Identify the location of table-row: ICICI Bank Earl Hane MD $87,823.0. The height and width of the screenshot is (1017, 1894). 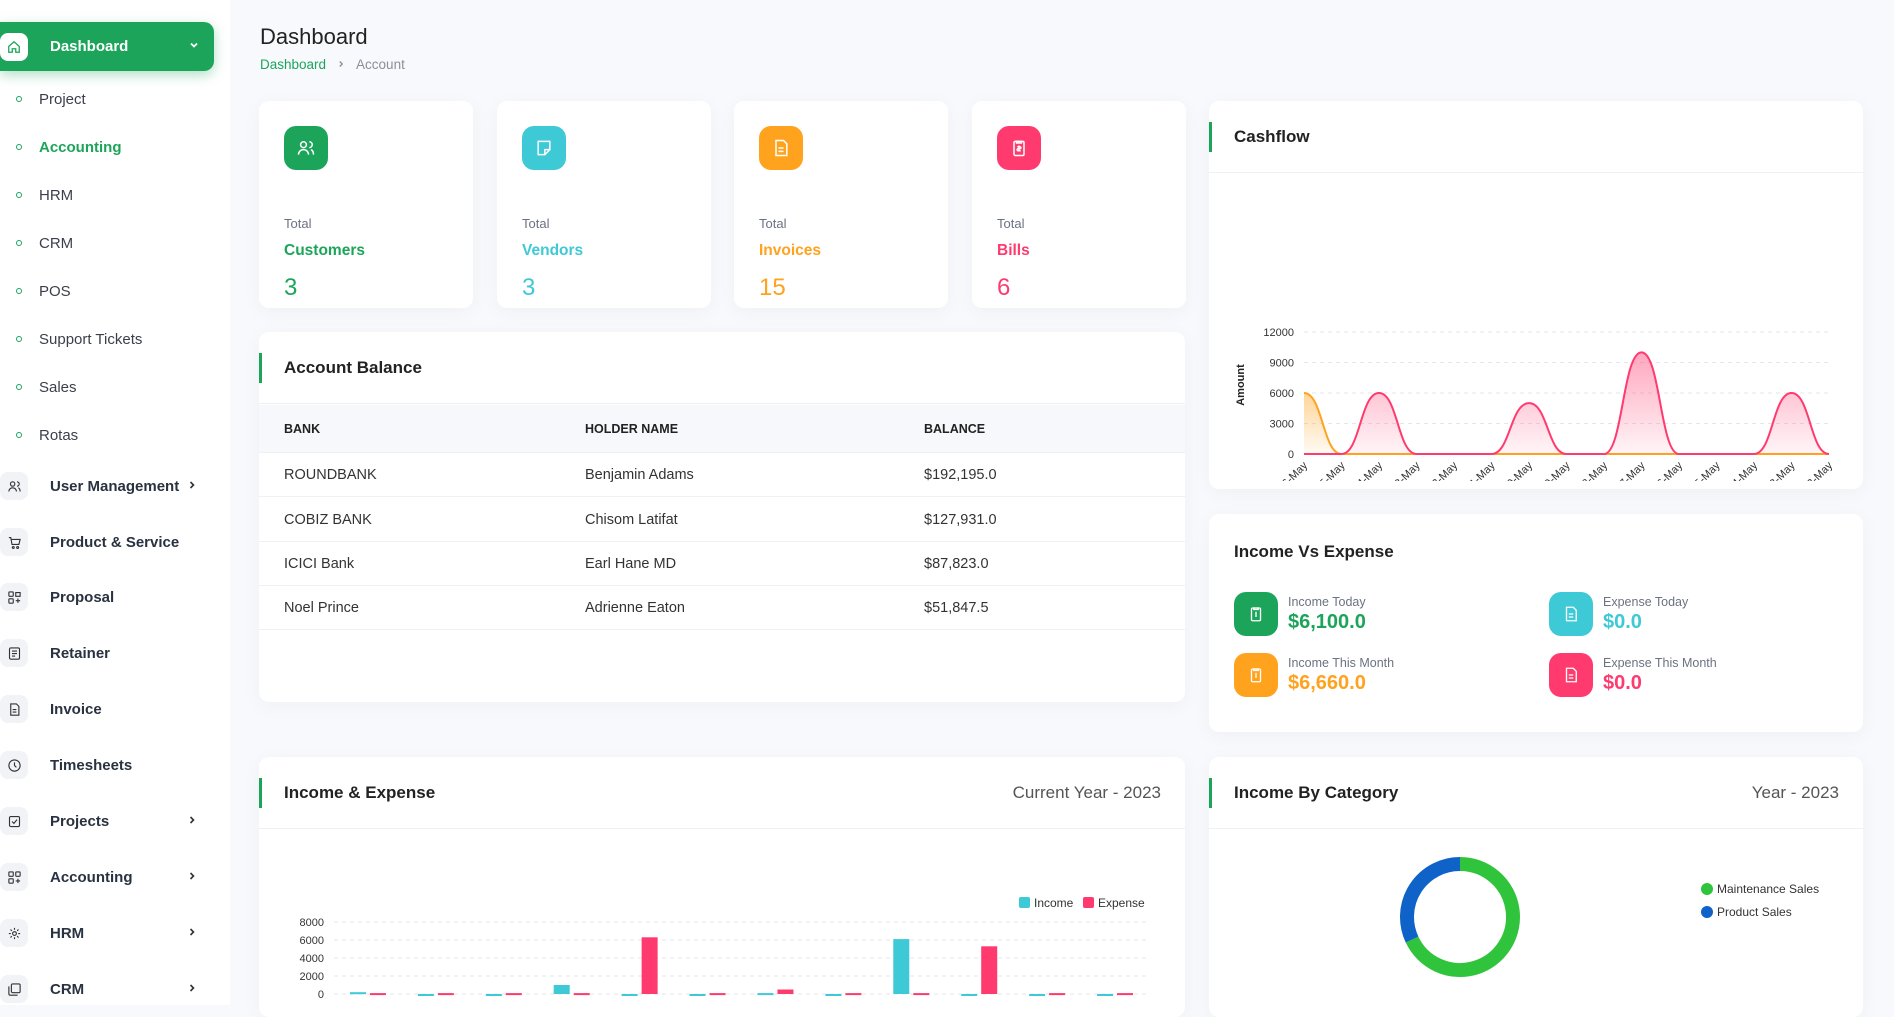
(722, 564).